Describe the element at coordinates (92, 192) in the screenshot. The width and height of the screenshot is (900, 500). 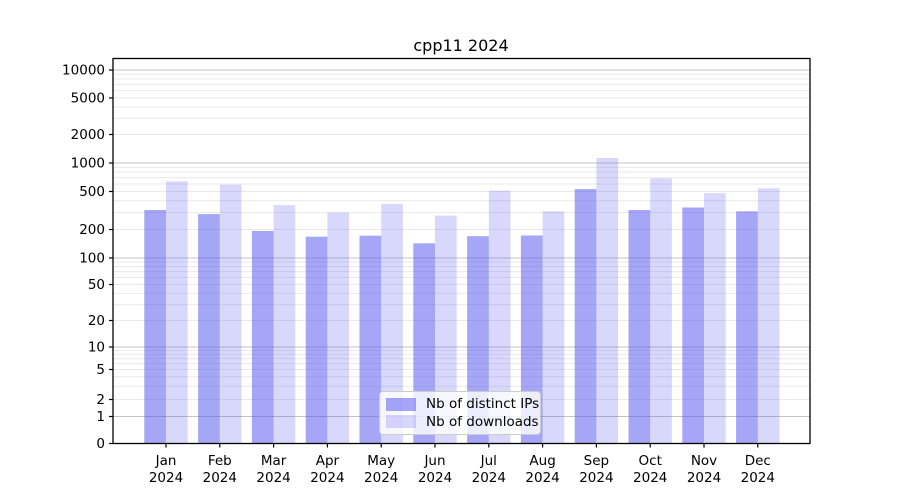
I see `y-tick-label: 500` at that location.